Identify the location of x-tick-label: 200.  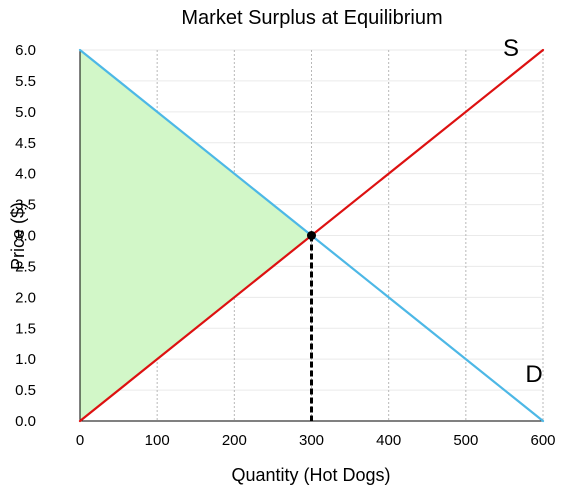
(234, 440).